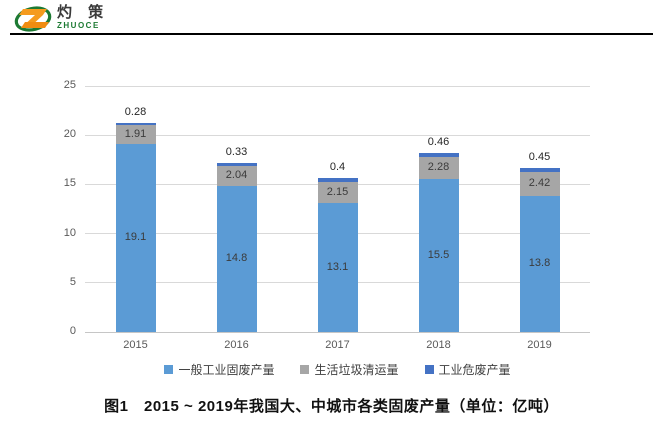 The width and height of the screenshot is (663, 444). What do you see at coordinates (83, 12) in the screenshot?
I see `brand-name-cn: 灼 策` at bounding box center [83, 12].